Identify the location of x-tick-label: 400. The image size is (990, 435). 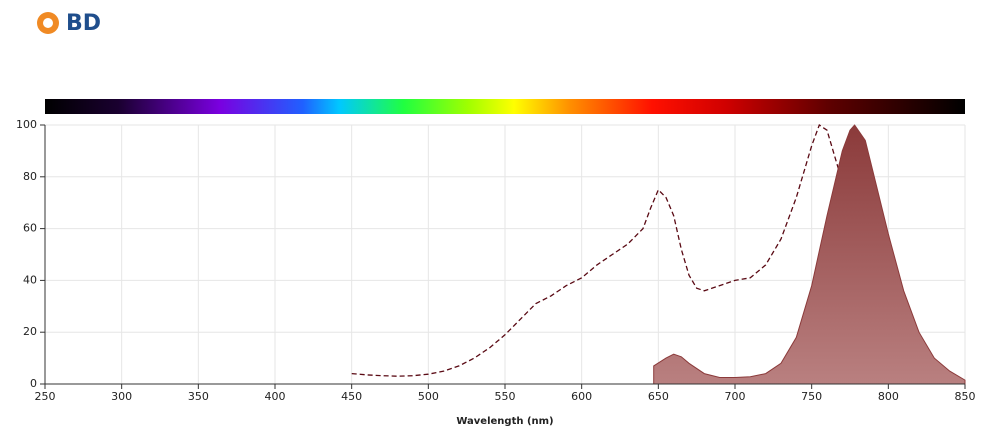
(275, 396).